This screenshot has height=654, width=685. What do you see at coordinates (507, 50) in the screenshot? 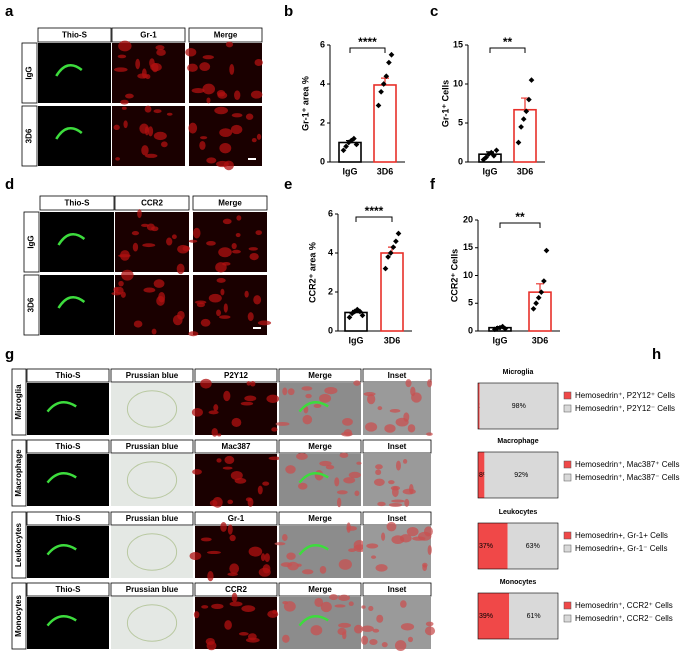
I see `significance-bracket` at bounding box center [507, 50].